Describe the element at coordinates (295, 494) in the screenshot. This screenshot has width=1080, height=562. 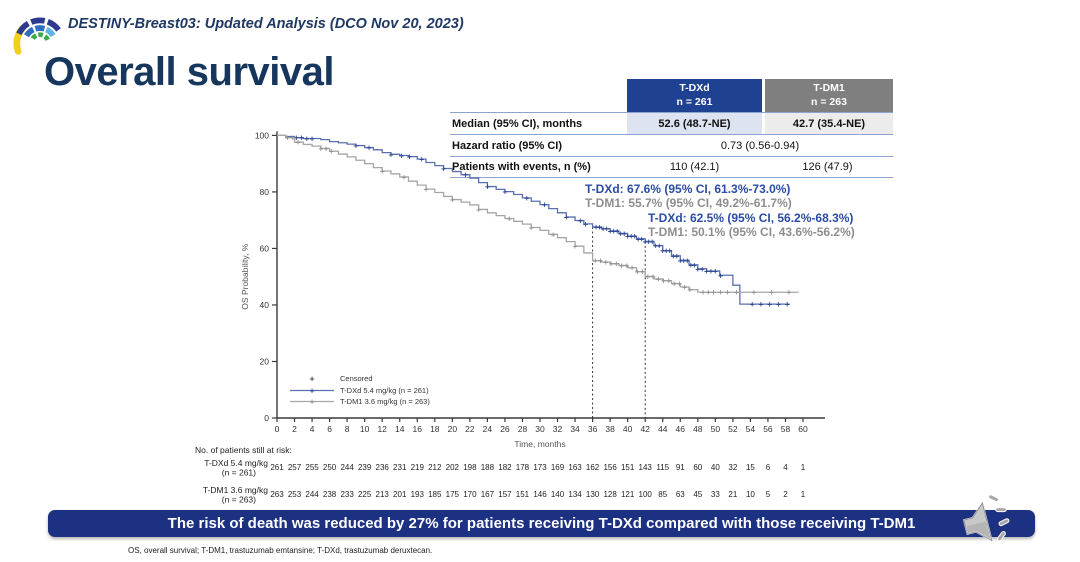
I see `svg-text: 253` at that location.